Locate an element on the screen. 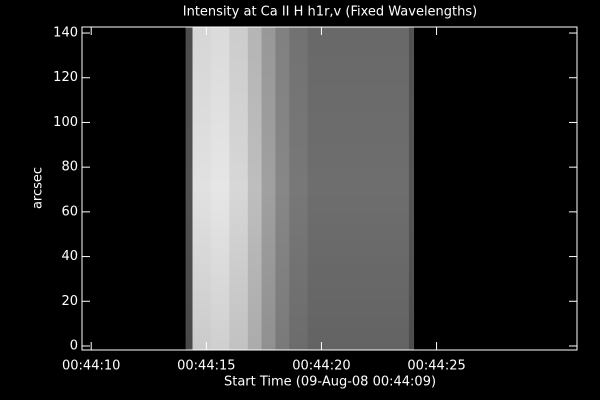  y-axis-label: arcsec is located at coordinates (38, 188).